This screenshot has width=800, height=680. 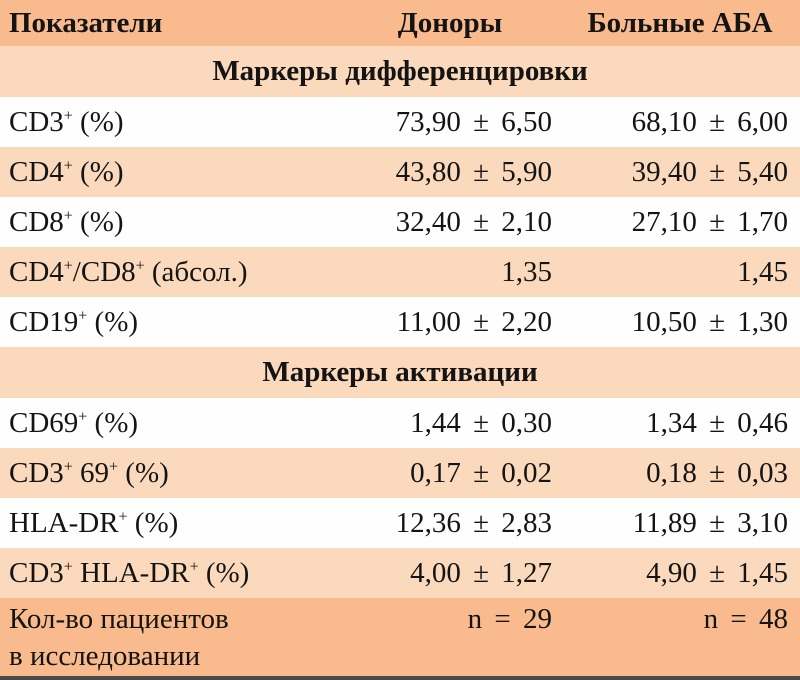 I want to click on table-row: CD3+ HLA-DR+ (%) 4,00 ± 1,27 4,90 ± 1,45, so click(x=400, y=573).